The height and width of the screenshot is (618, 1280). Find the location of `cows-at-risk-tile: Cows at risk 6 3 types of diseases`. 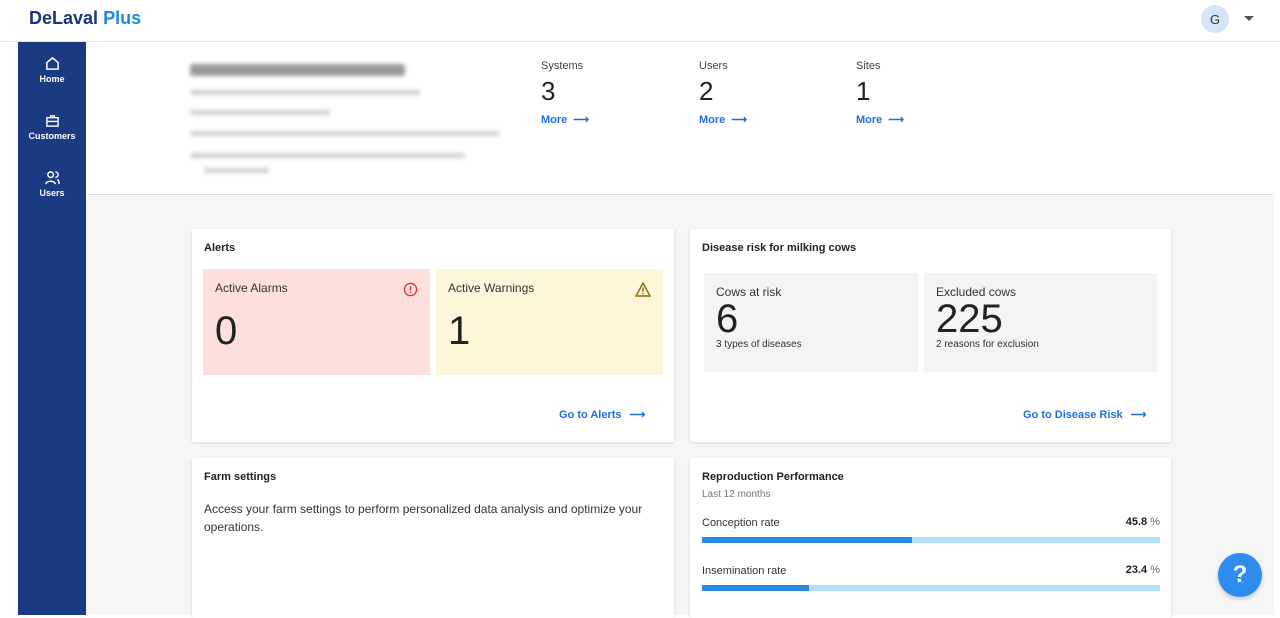

cows-at-risk-tile: Cows at risk 6 3 types of diseases is located at coordinates (811, 322).